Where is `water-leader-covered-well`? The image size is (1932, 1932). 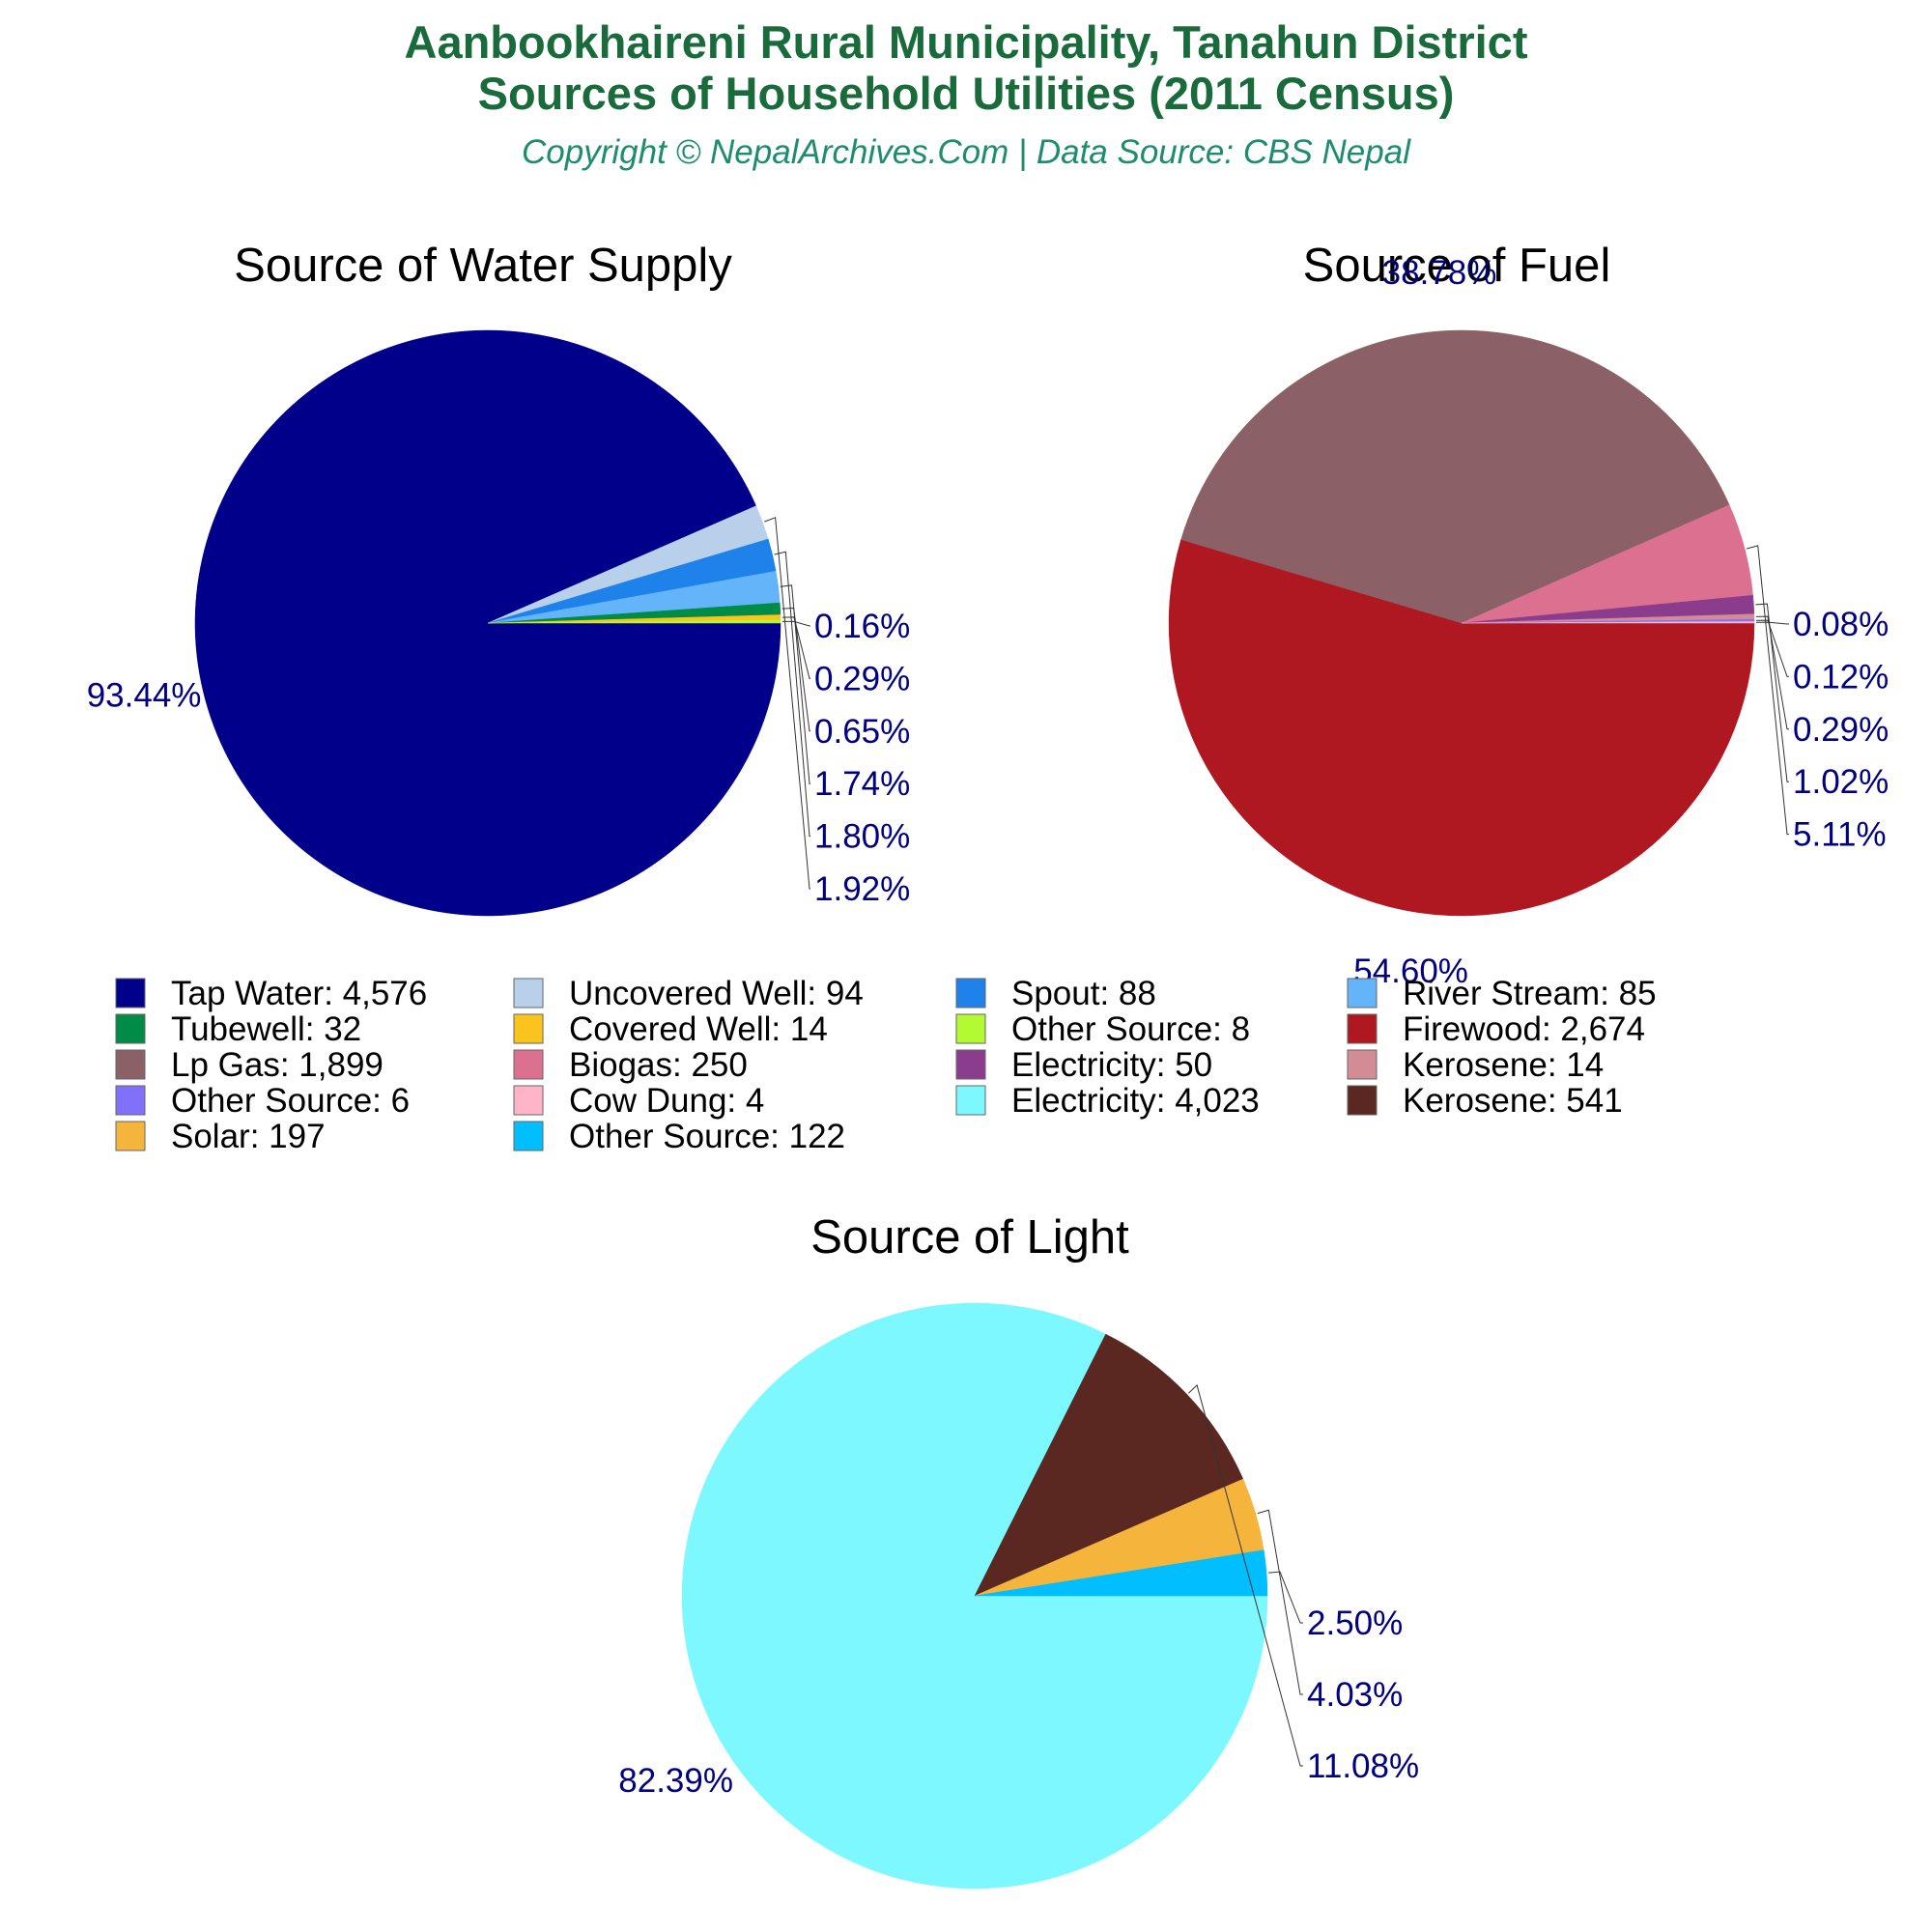 water-leader-covered-well is located at coordinates (795, 647).